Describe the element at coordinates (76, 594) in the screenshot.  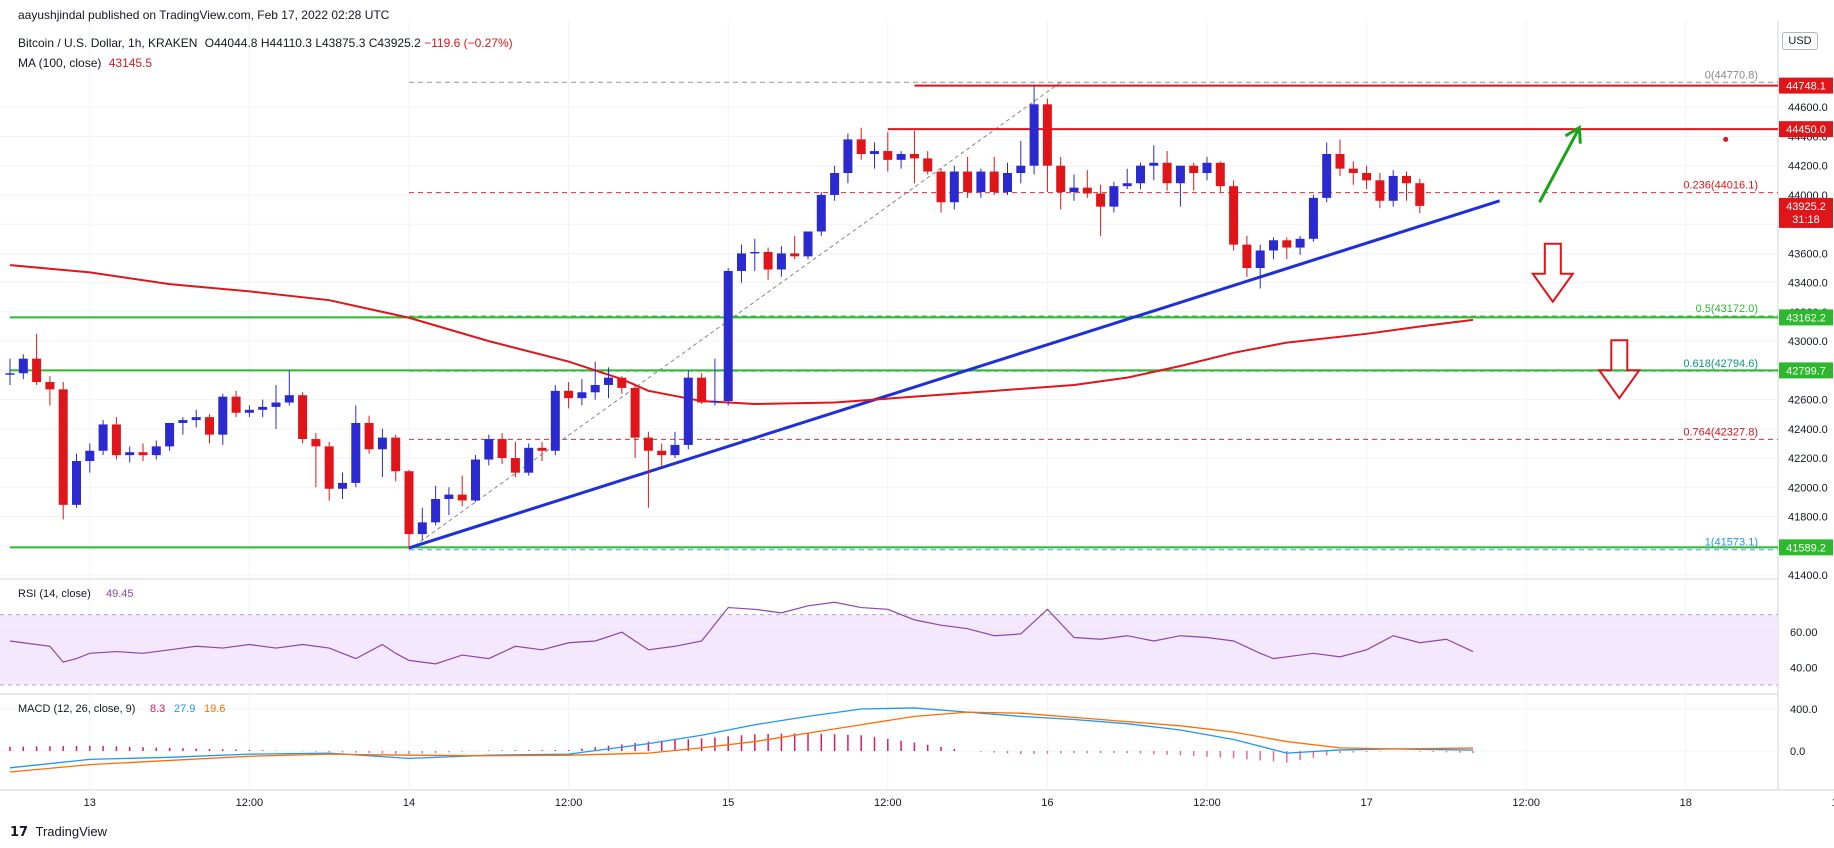
I see `rsi-legend: RSI (14, close) 49.45` at that location.